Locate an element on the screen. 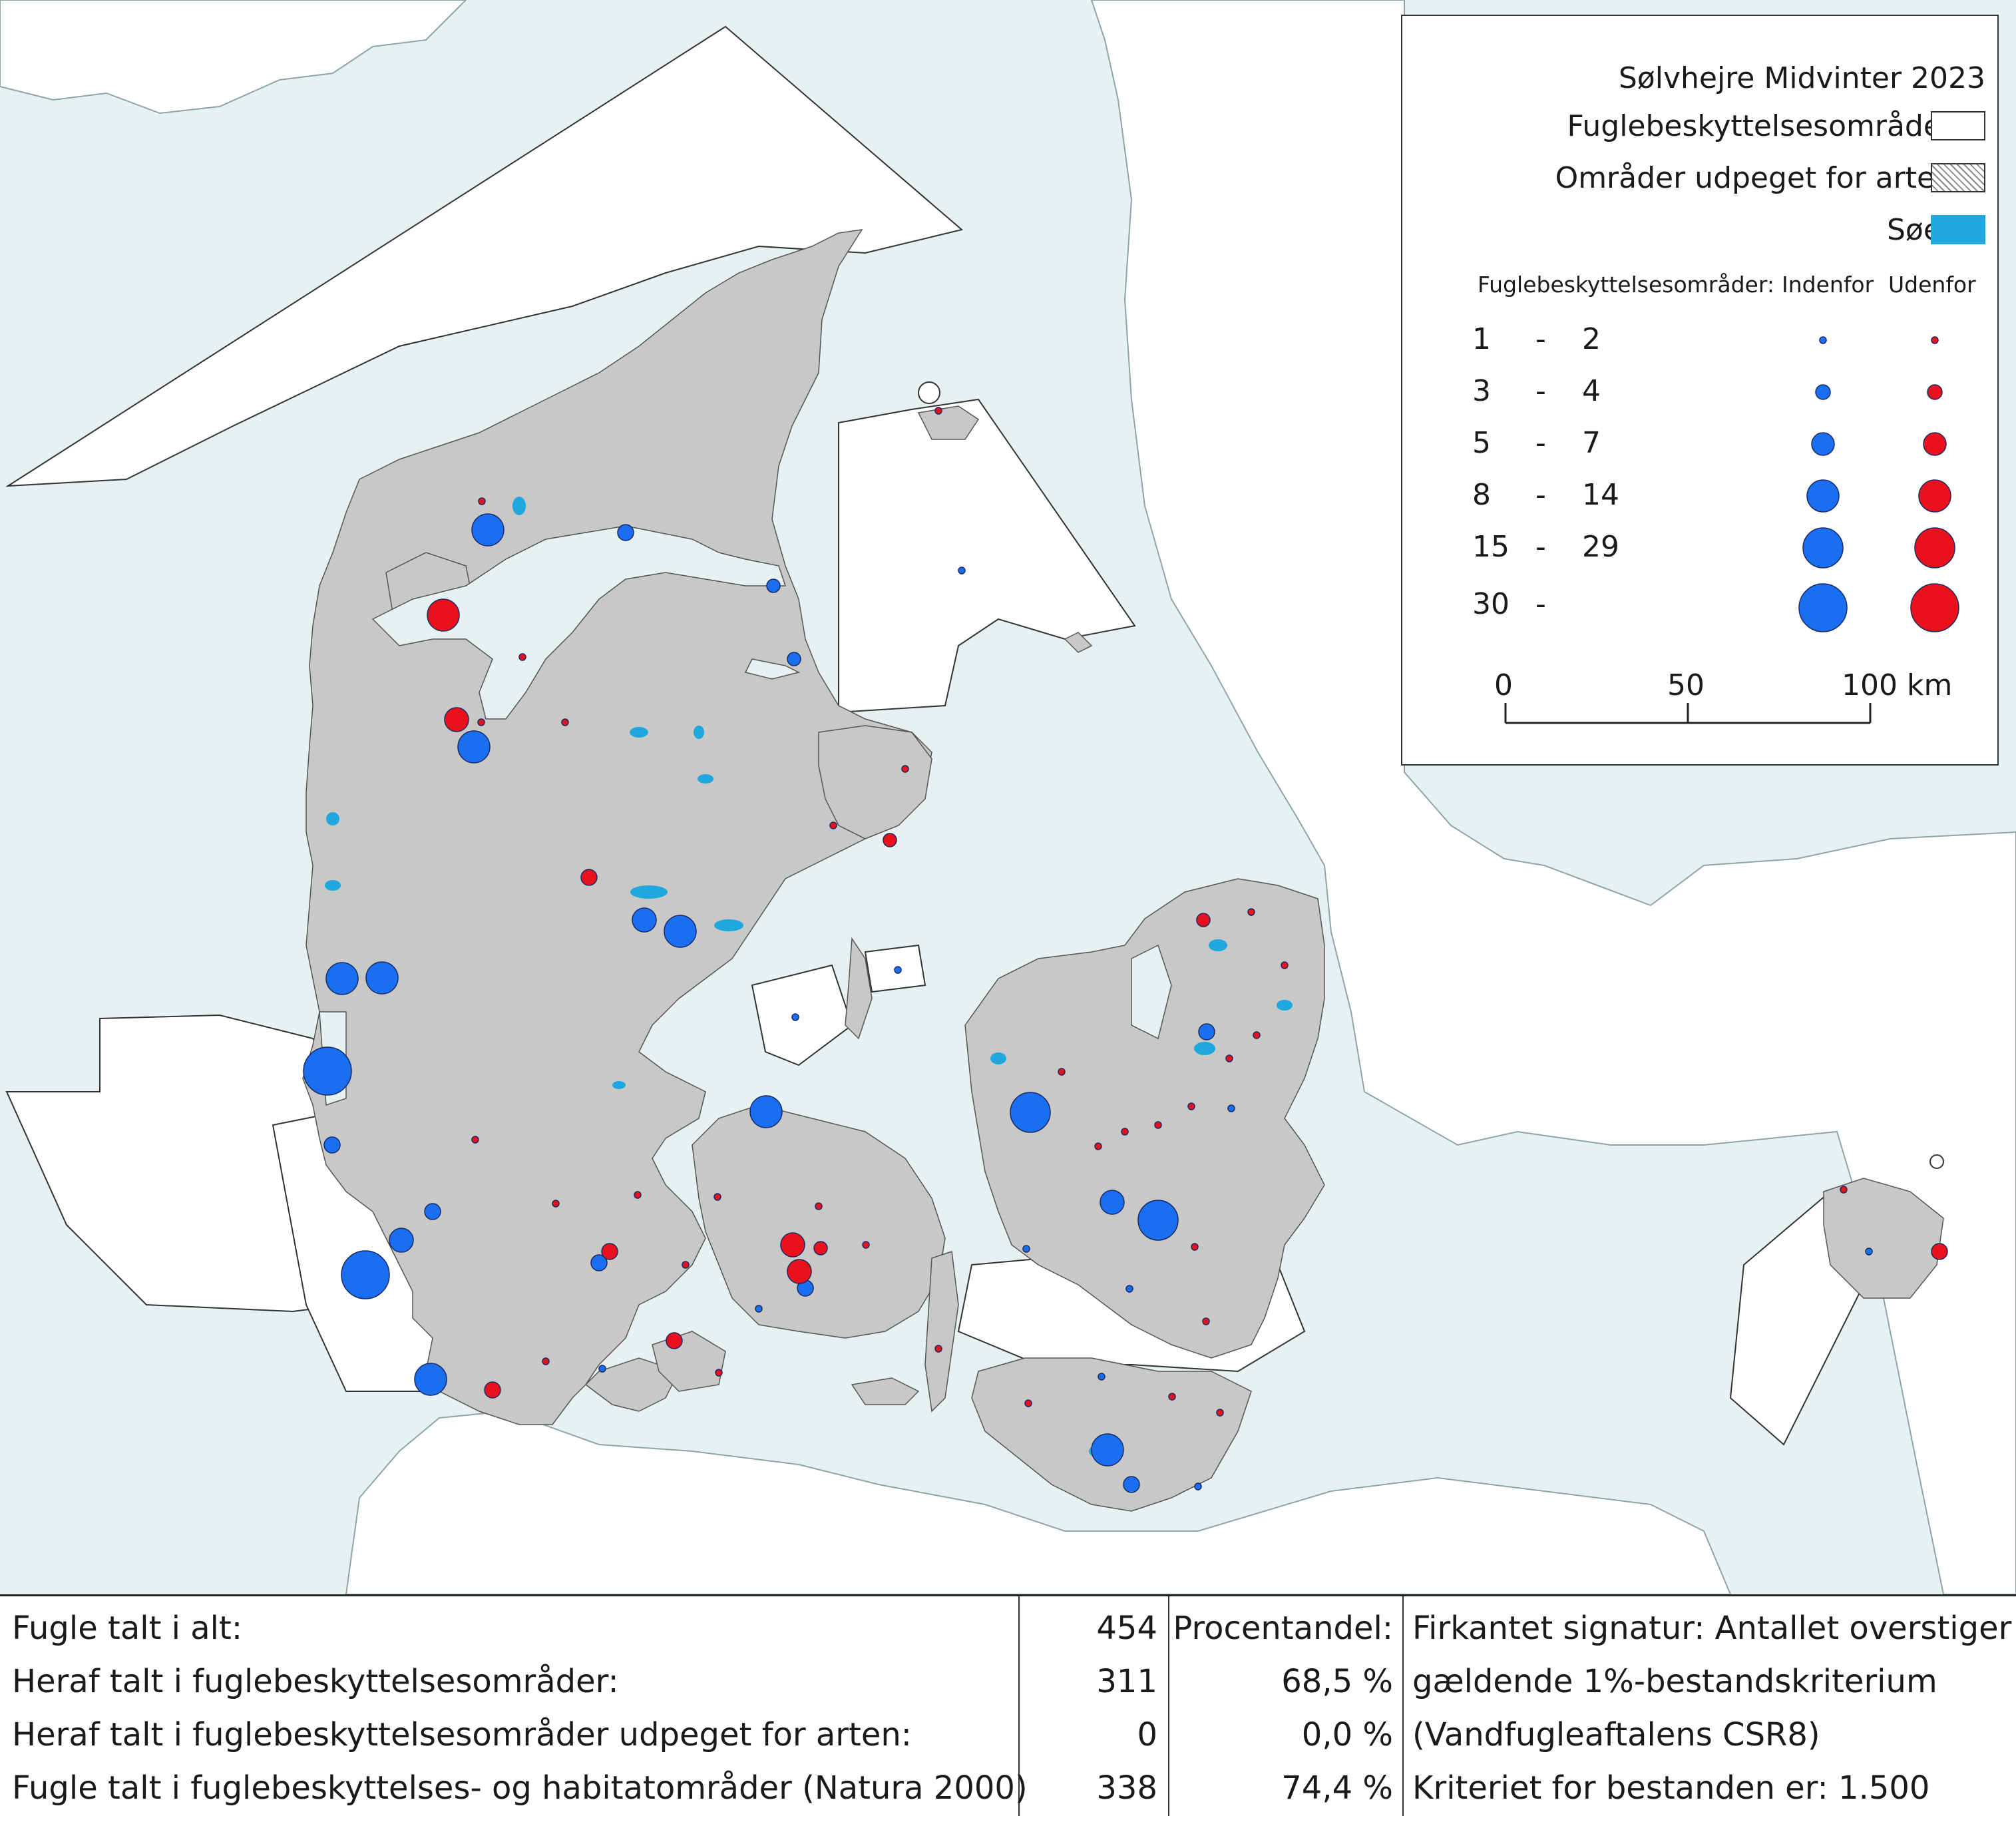 This screenshot has height=1824, width=2016. stat-count: 0 is located at coordinates (1147, 1734).